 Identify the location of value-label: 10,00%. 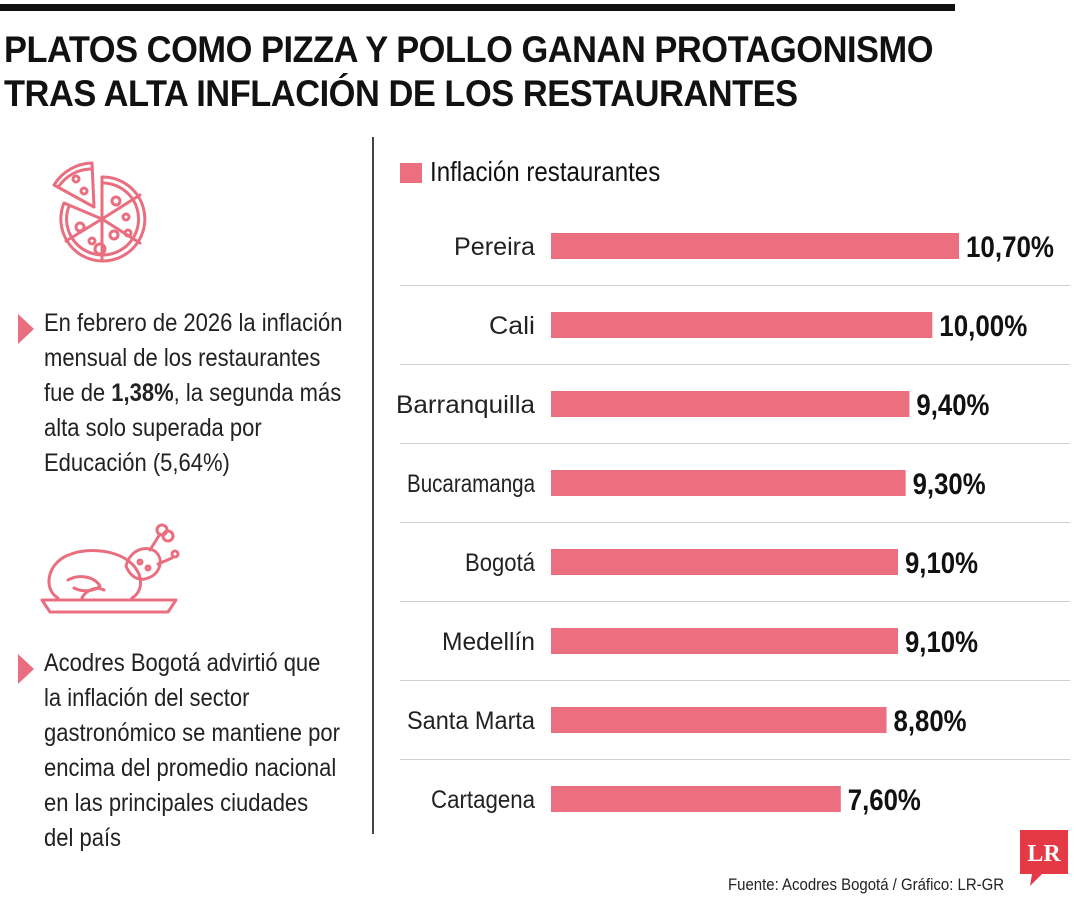
(983, 326).